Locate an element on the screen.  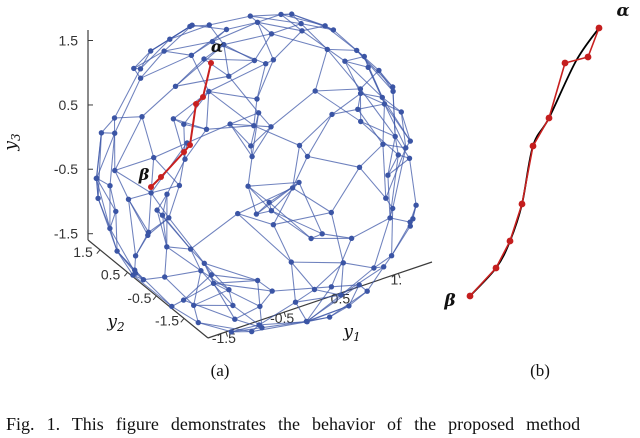
subcaption-b: (b) is located at coordinates (540, 370).